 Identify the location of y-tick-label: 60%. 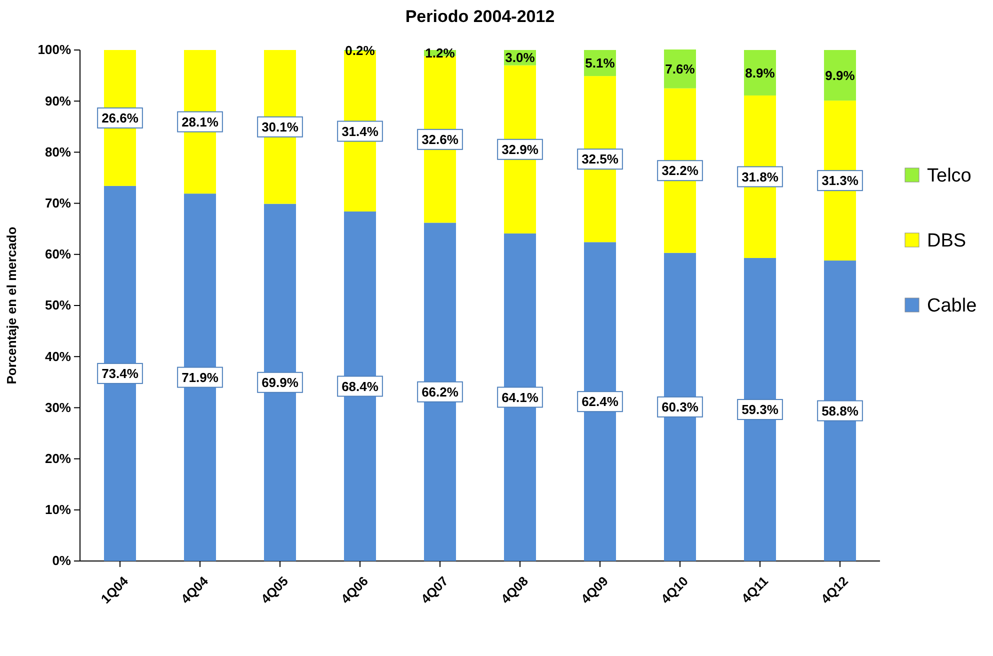
(58, 254).